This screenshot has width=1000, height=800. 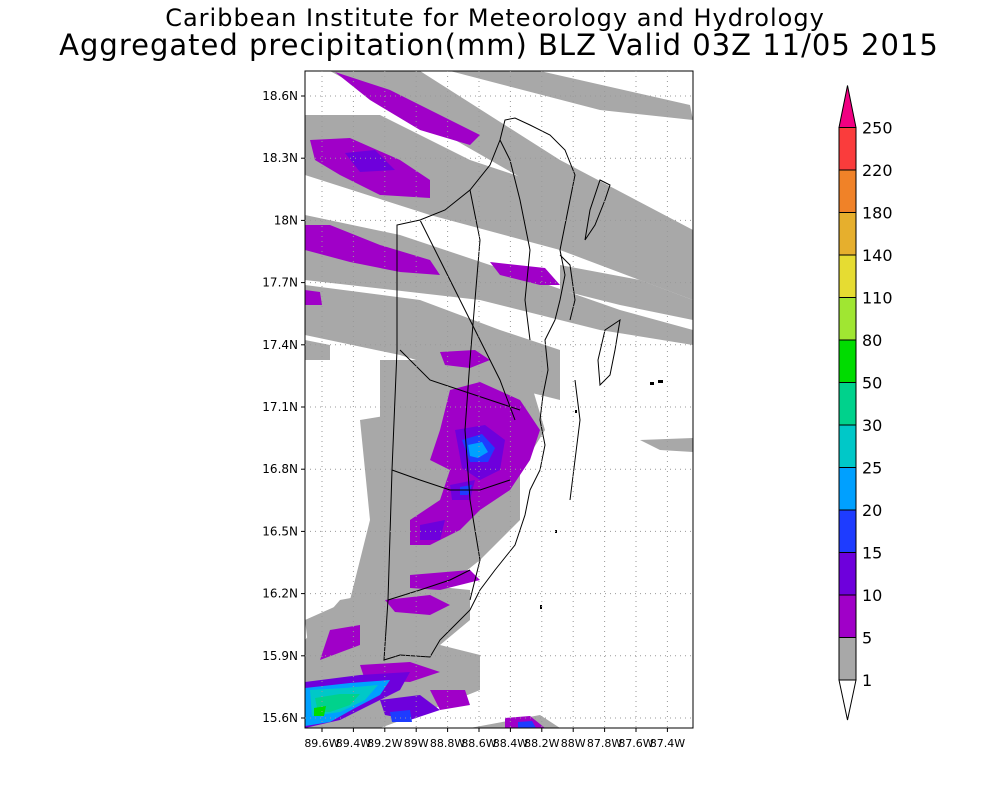 I want to click on colorbar-label: 140, so click(x=877, y=255).